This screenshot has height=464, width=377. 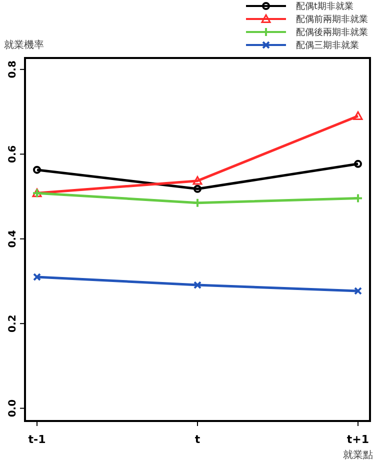 I want to click on y-tick-label: 0.0, so click(x=13, y=408).